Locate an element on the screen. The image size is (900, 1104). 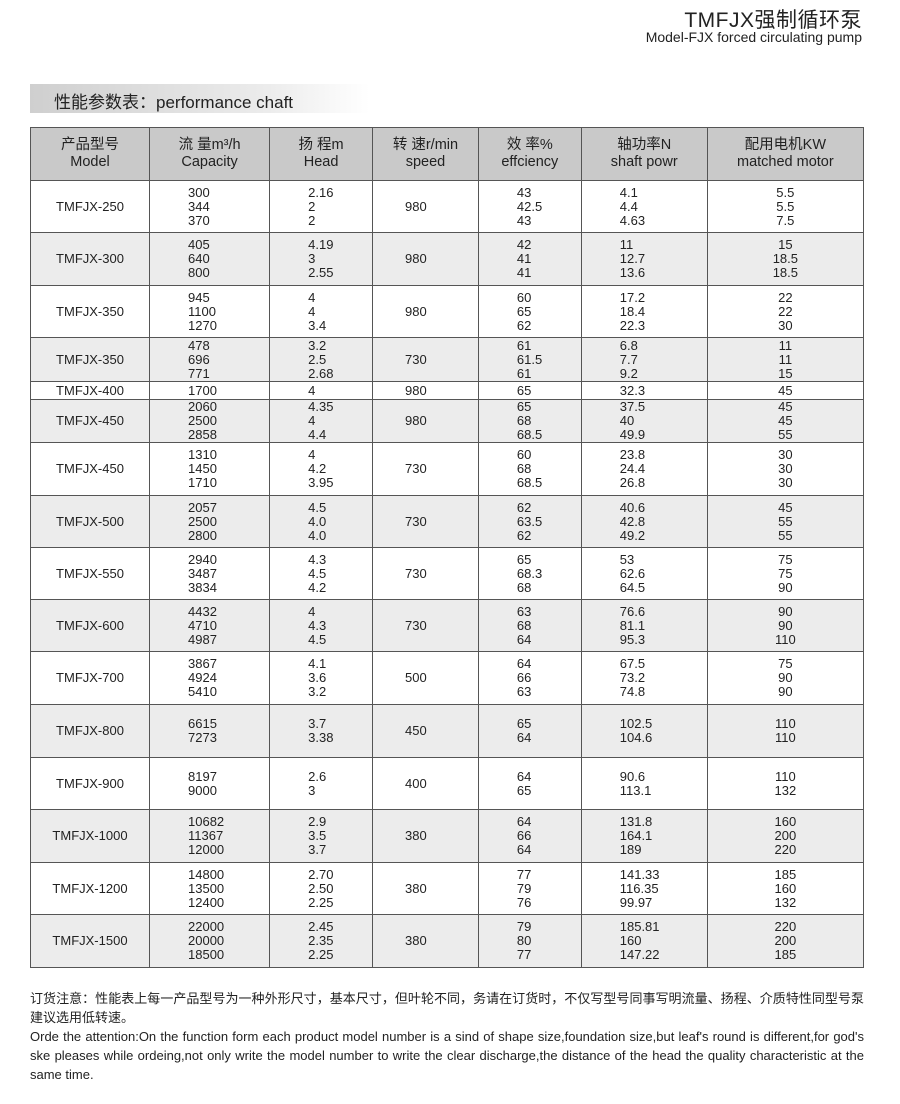
cell-value: 4.4 is located at coordinates (317, 434).